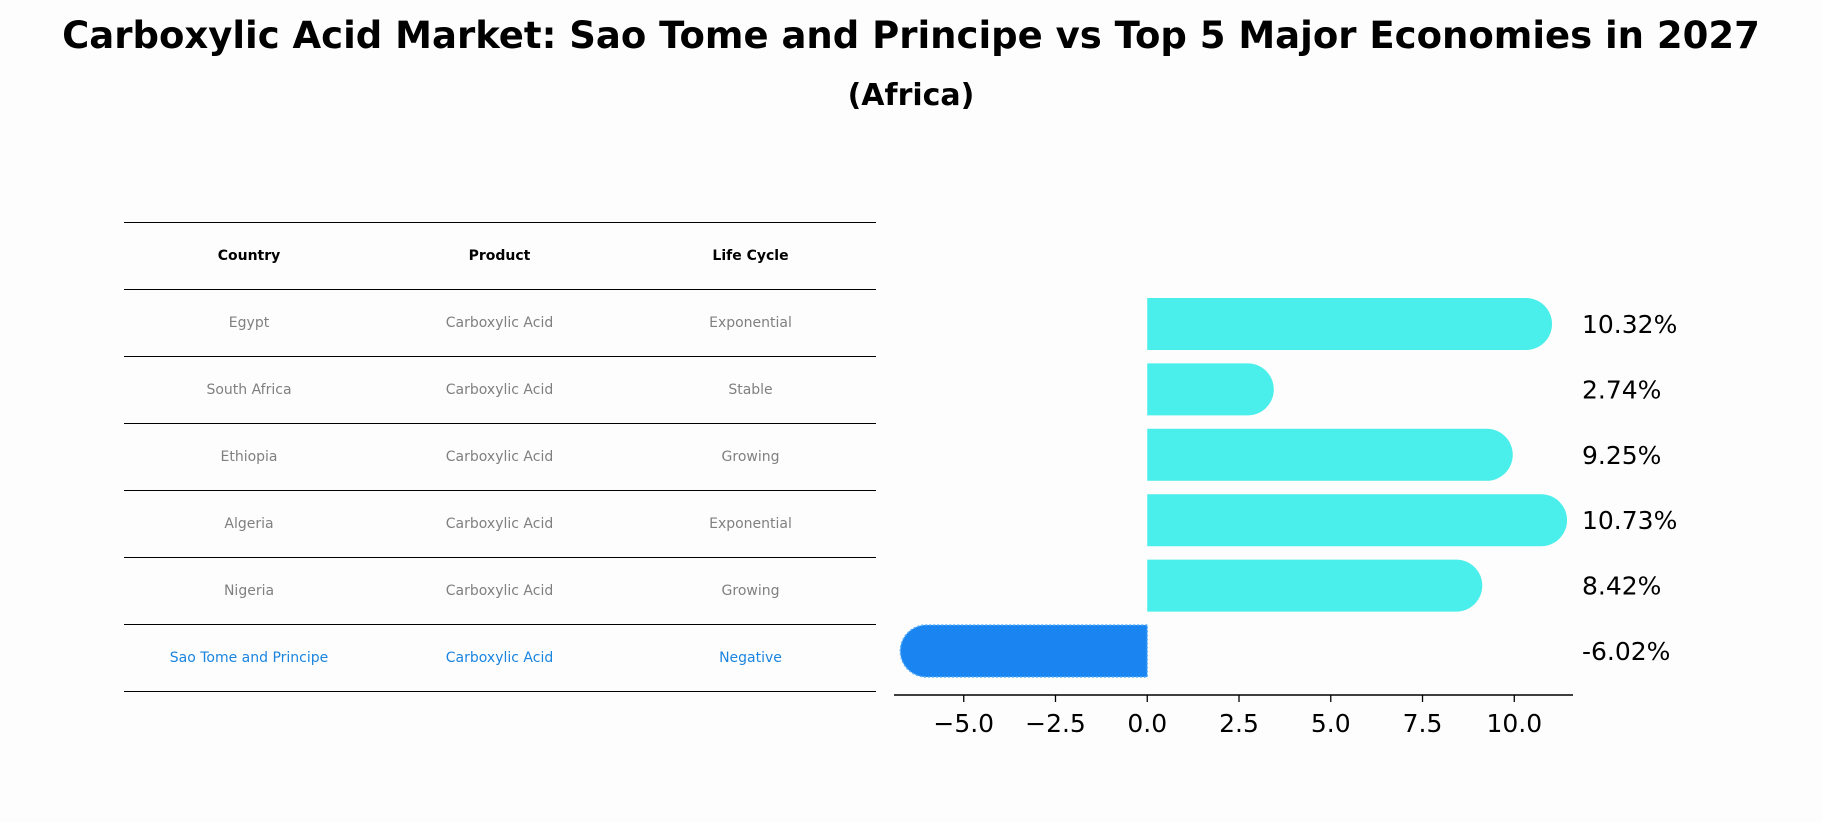 The height and width of the screenshot is (823, 1822). I want to click on cell-country: Algeria, so click(249, 524).